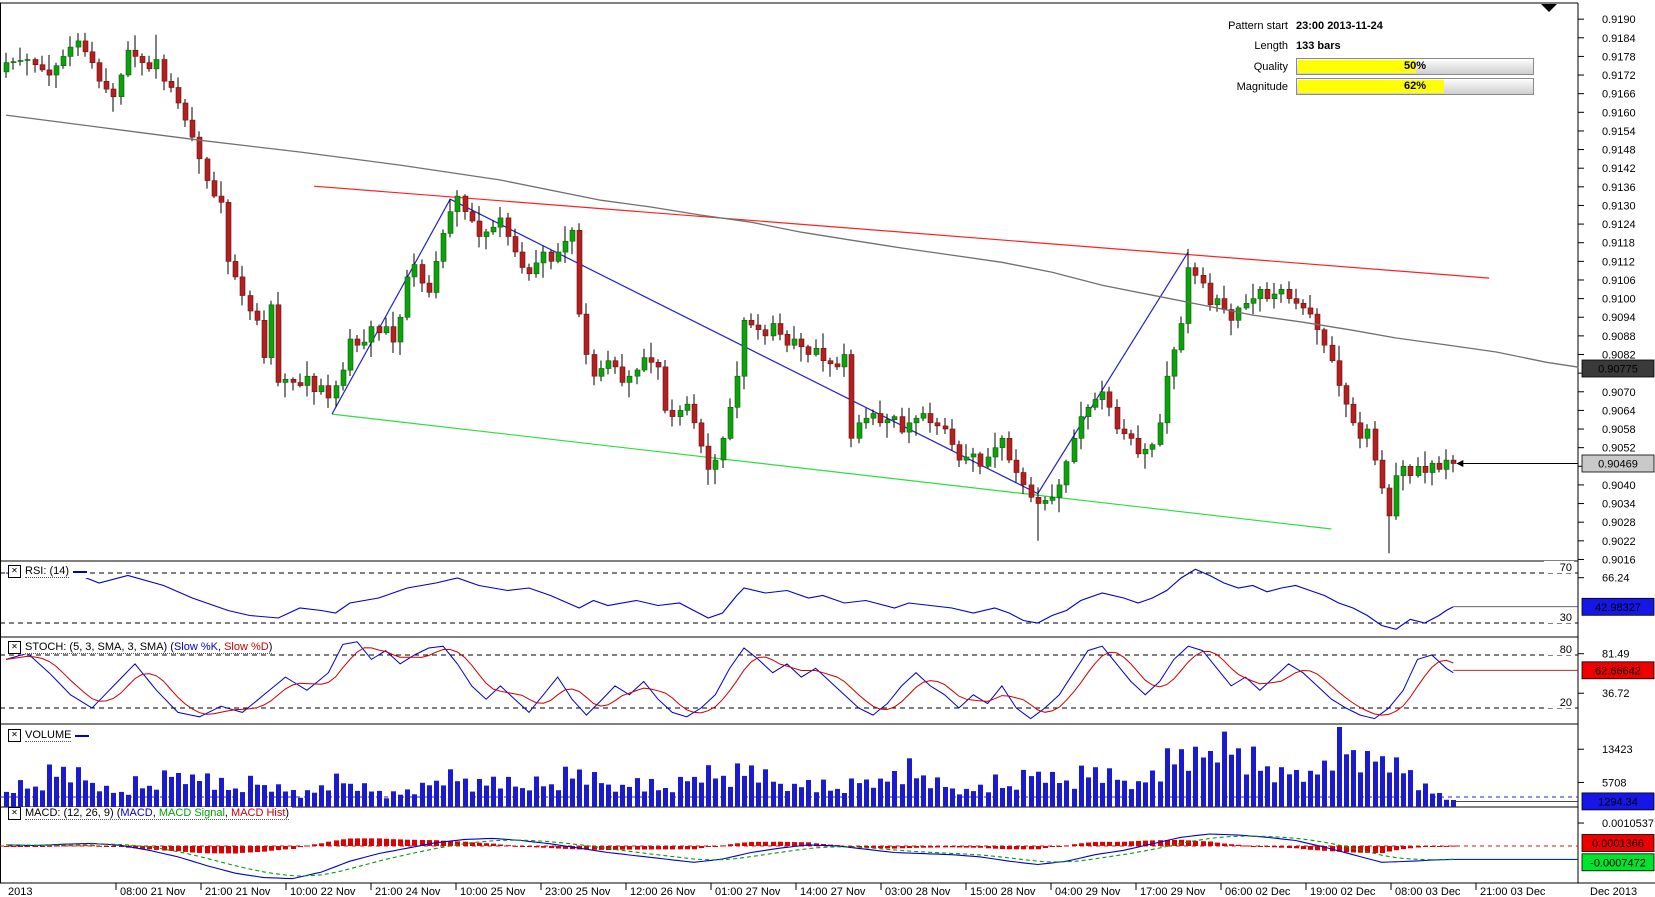 The image size is (1655, 897). Describe the element at coordinates (1619, 449) in the screenshot. I see `price-tick-label: 0.9052` at that location.